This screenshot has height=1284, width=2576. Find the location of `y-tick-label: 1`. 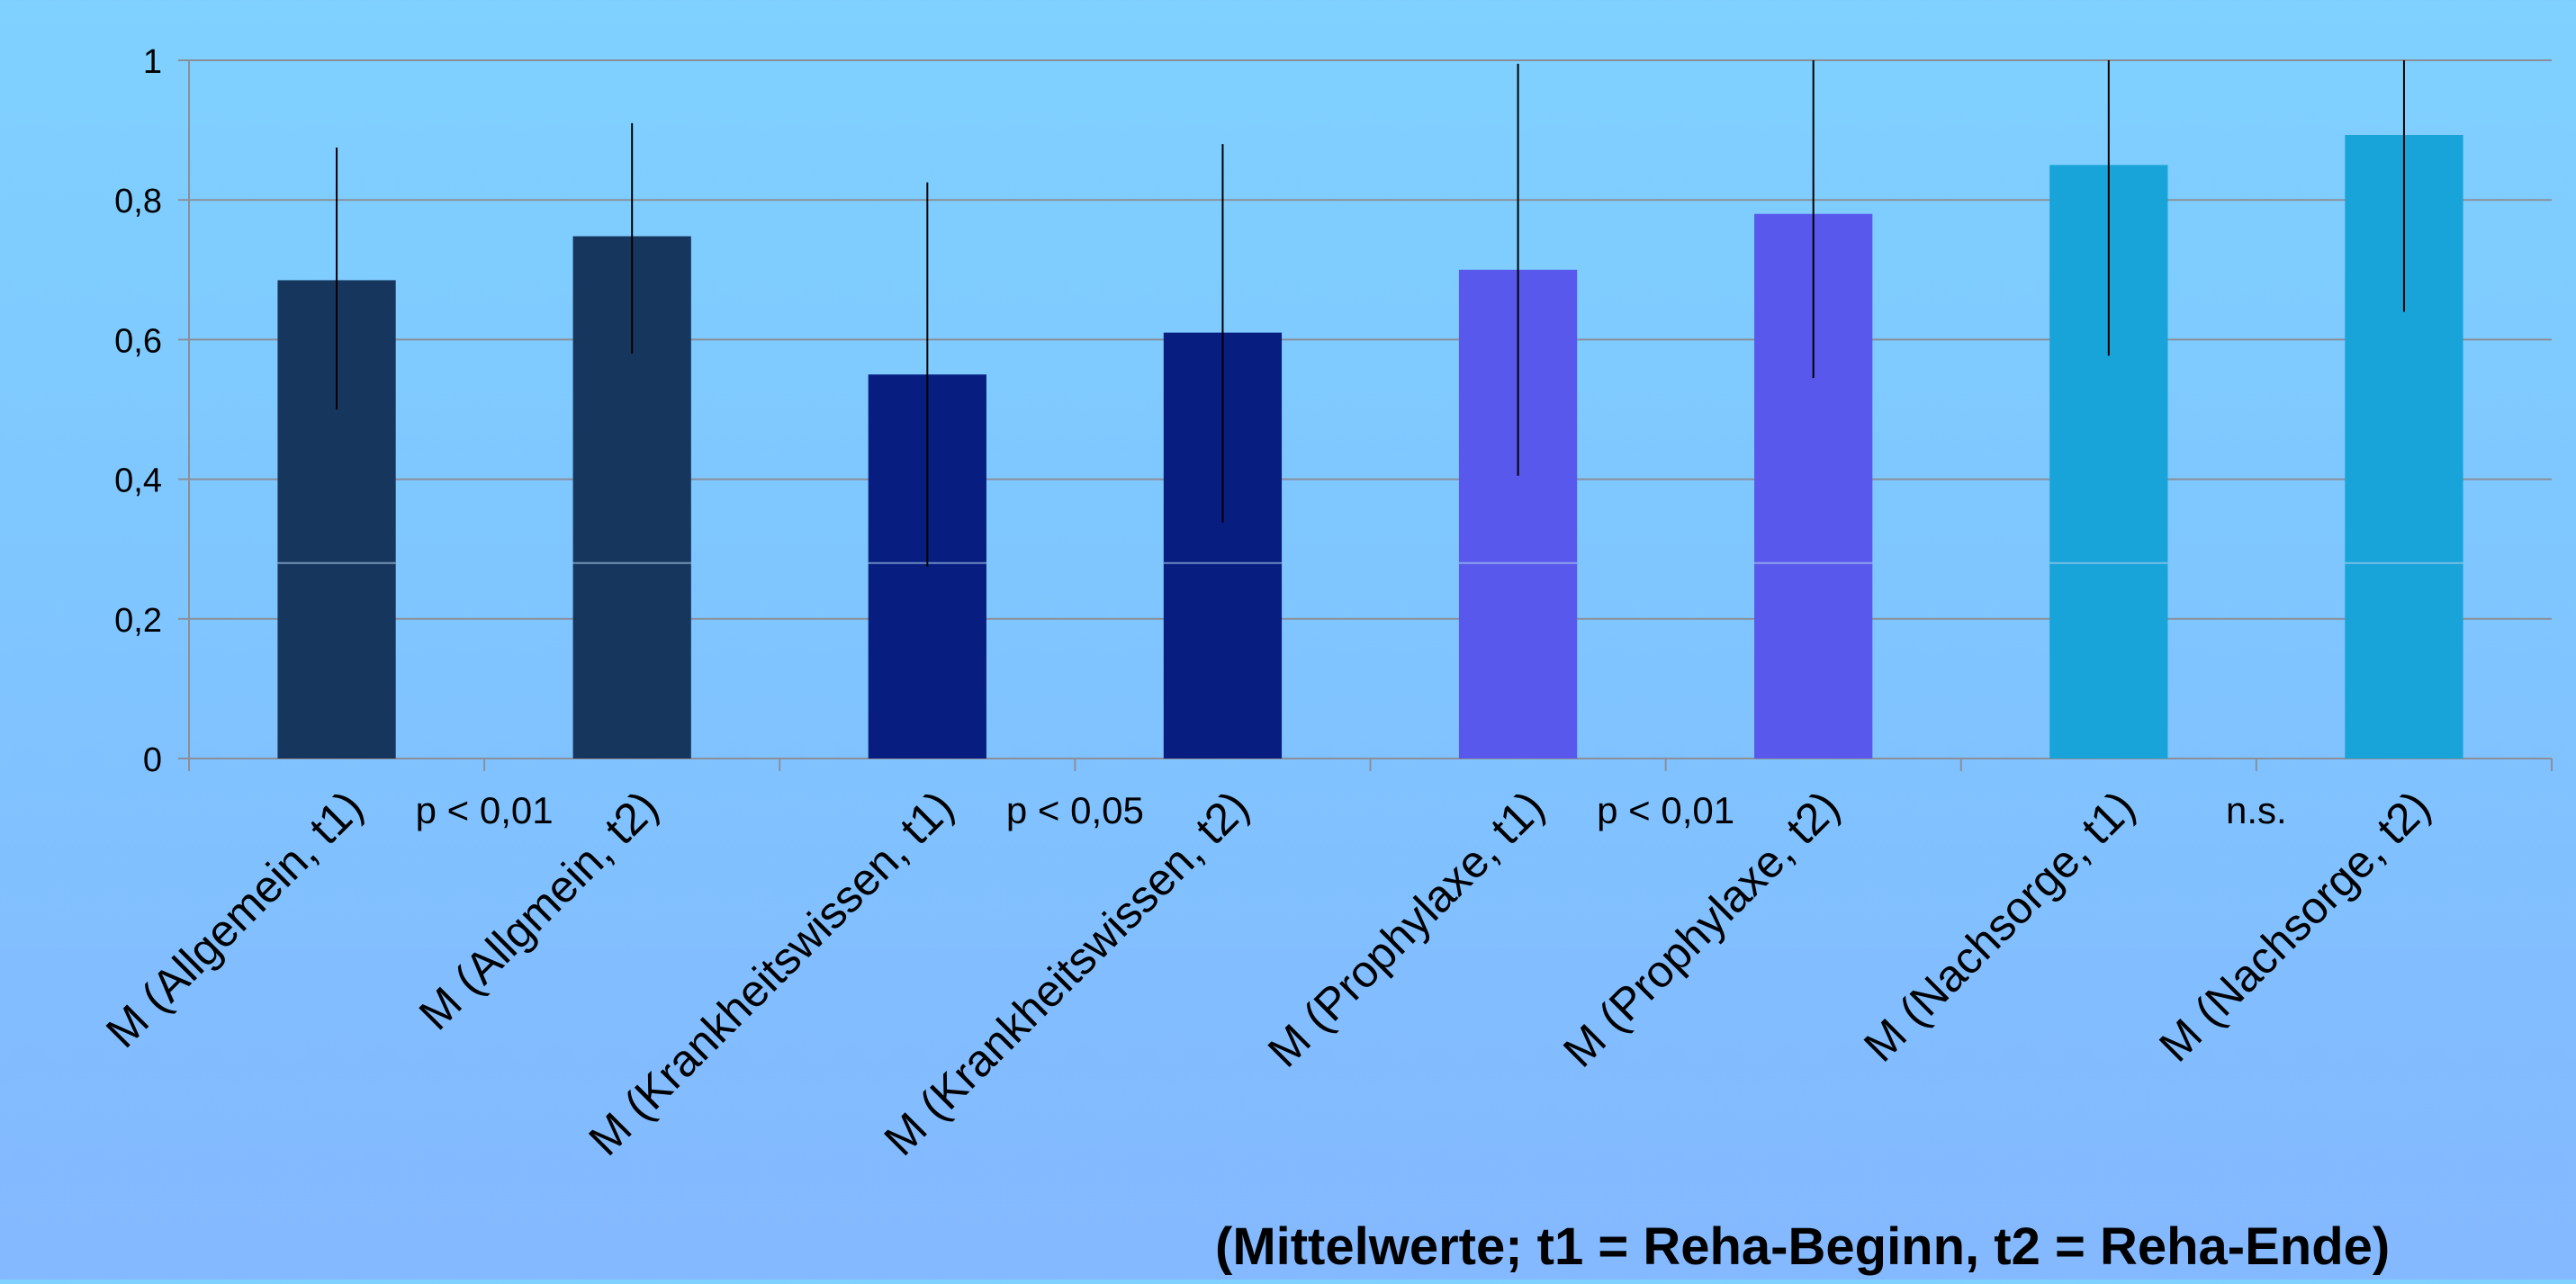

y-tick-label: 1 is located at coordinates (152, 62).